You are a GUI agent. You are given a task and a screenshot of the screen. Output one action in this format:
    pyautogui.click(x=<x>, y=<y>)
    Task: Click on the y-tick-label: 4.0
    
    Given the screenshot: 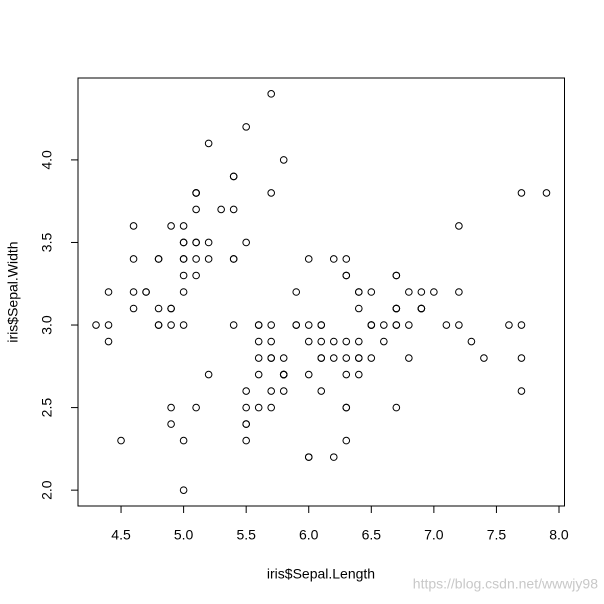 What is the action you would take?
    pyautogui.click(x=47, y=160)
    